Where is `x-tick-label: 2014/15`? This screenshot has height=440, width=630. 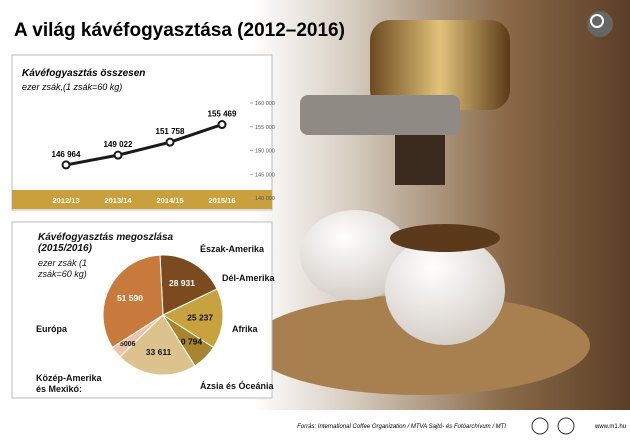 x-tick-label: 2014/15 is located at coordinates (169, 200).